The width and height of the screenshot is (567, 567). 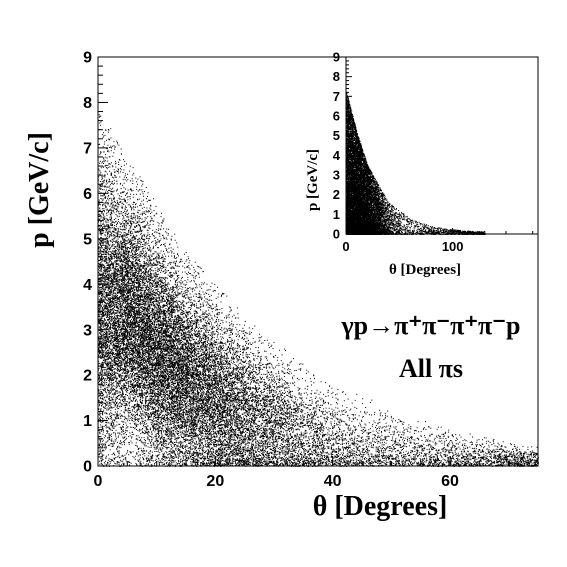 I want to click on main-y-tick-label: 1, so click(x=87, y=421).